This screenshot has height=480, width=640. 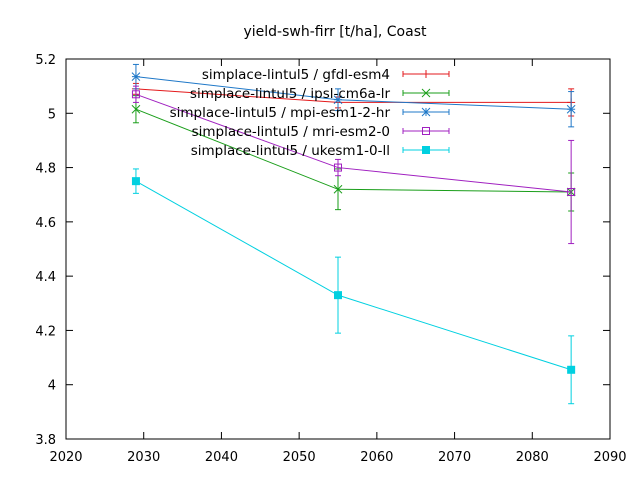 I want to click on legend-label: simplace-lintul5 / gfdl-esm4, so click(x=296, y=75).